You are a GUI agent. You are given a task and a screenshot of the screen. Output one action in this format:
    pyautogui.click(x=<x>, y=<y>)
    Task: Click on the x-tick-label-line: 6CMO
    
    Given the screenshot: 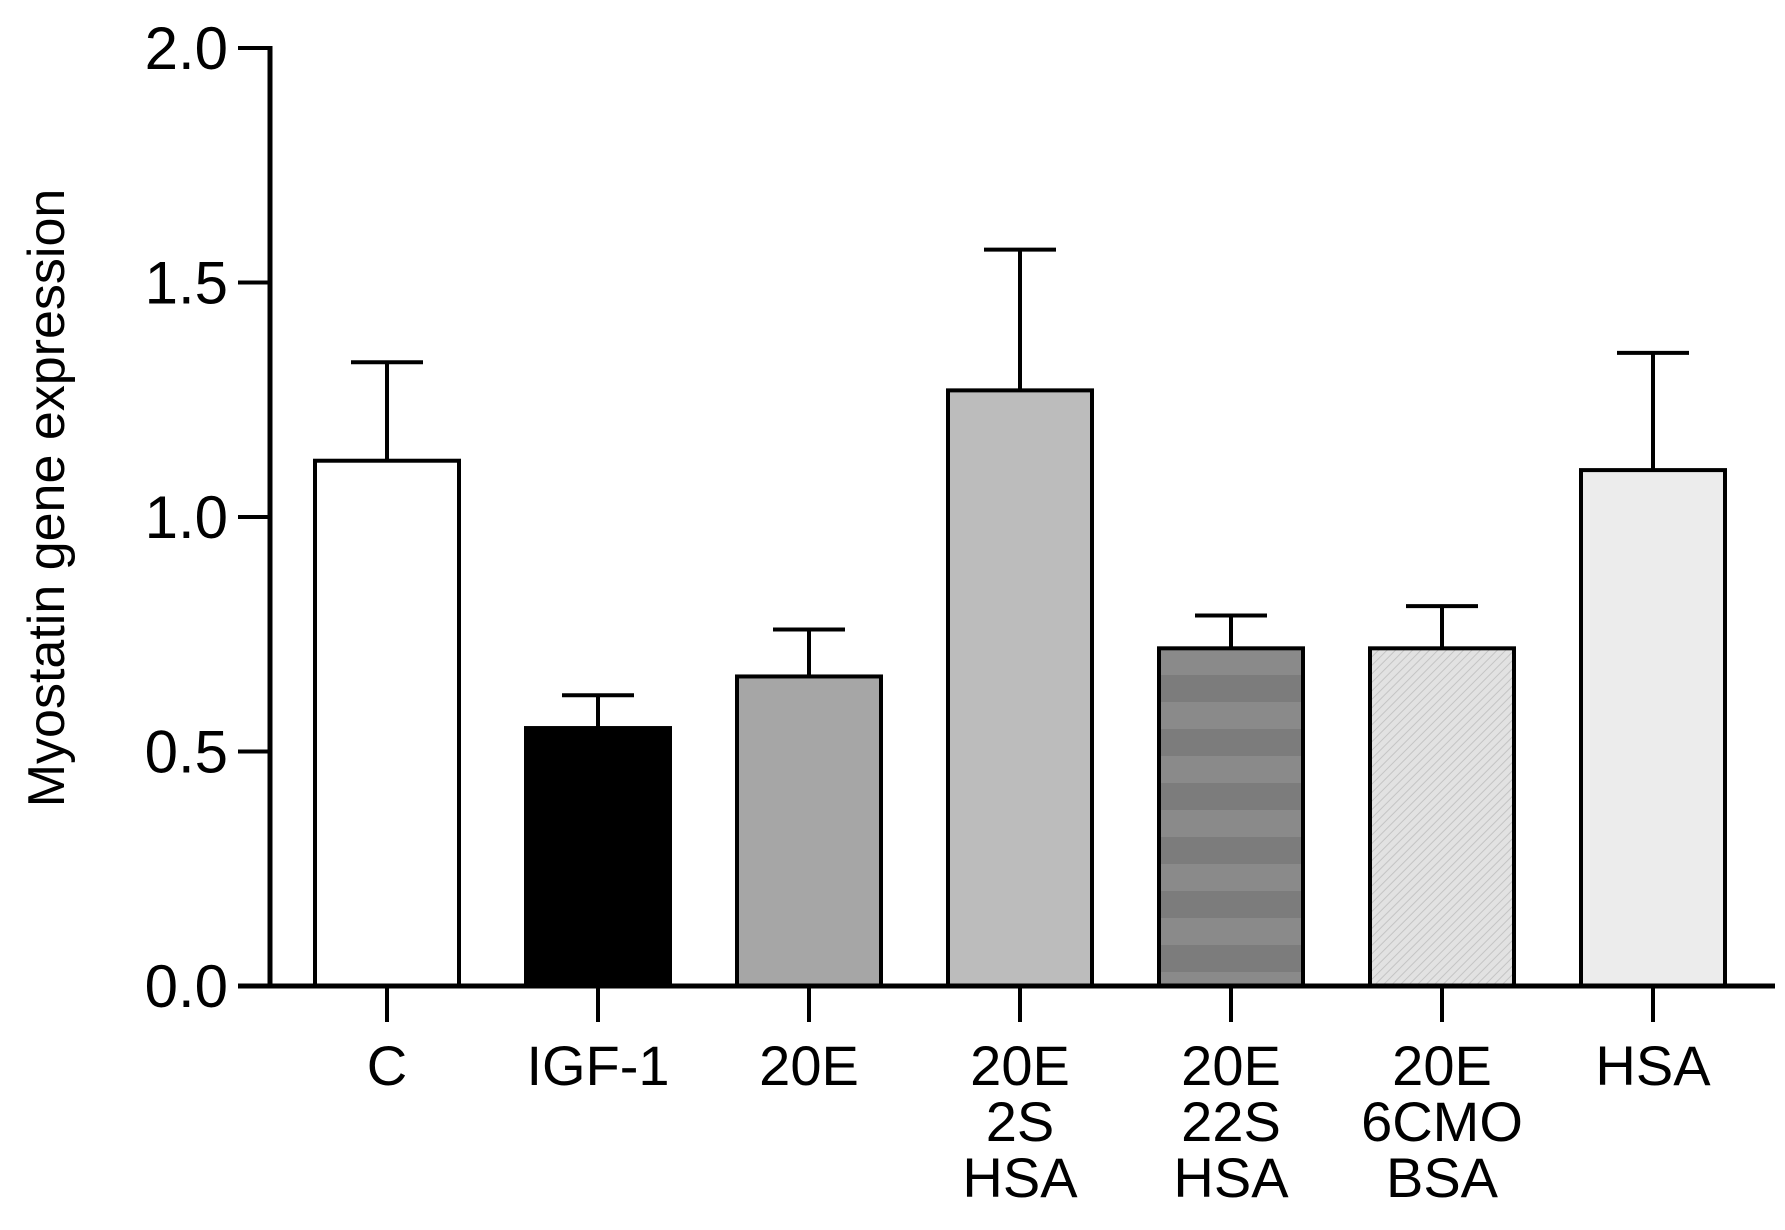 What is the action you would take?
    pyautogui.click(x=1442, y=1121)
    